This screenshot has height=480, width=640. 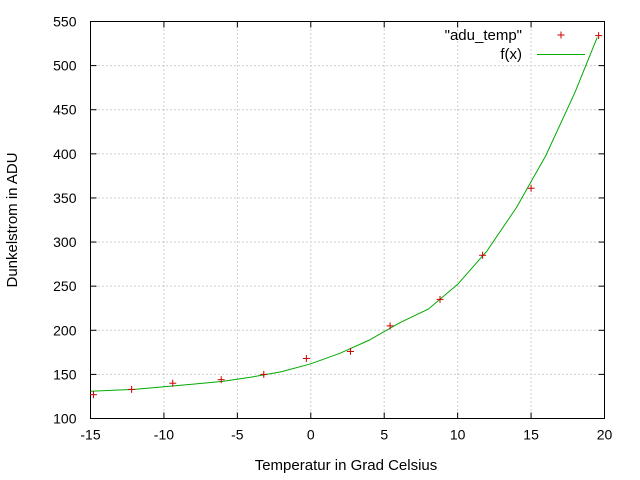 I want to click on x-tick-label: 20, so click(x=605, y=435).